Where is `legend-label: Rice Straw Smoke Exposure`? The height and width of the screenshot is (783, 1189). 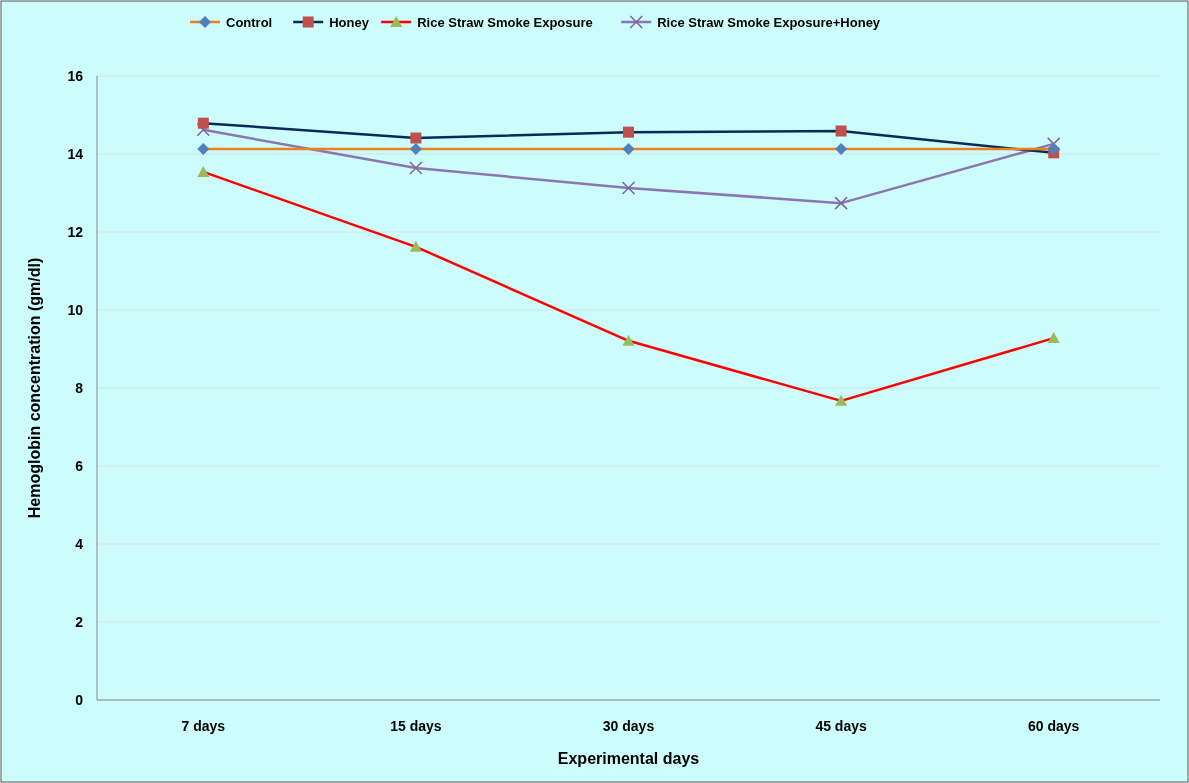
legend-label: Rice Straw Smoke Exposure is located at coordinates (505, 22).